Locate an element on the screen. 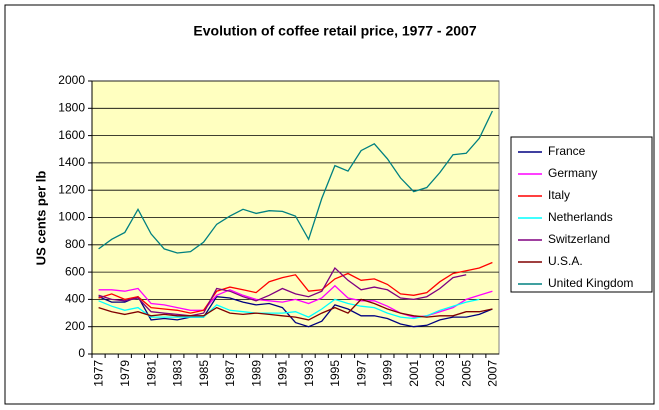  legend-label: Italy is located at coordinates (559, 195).